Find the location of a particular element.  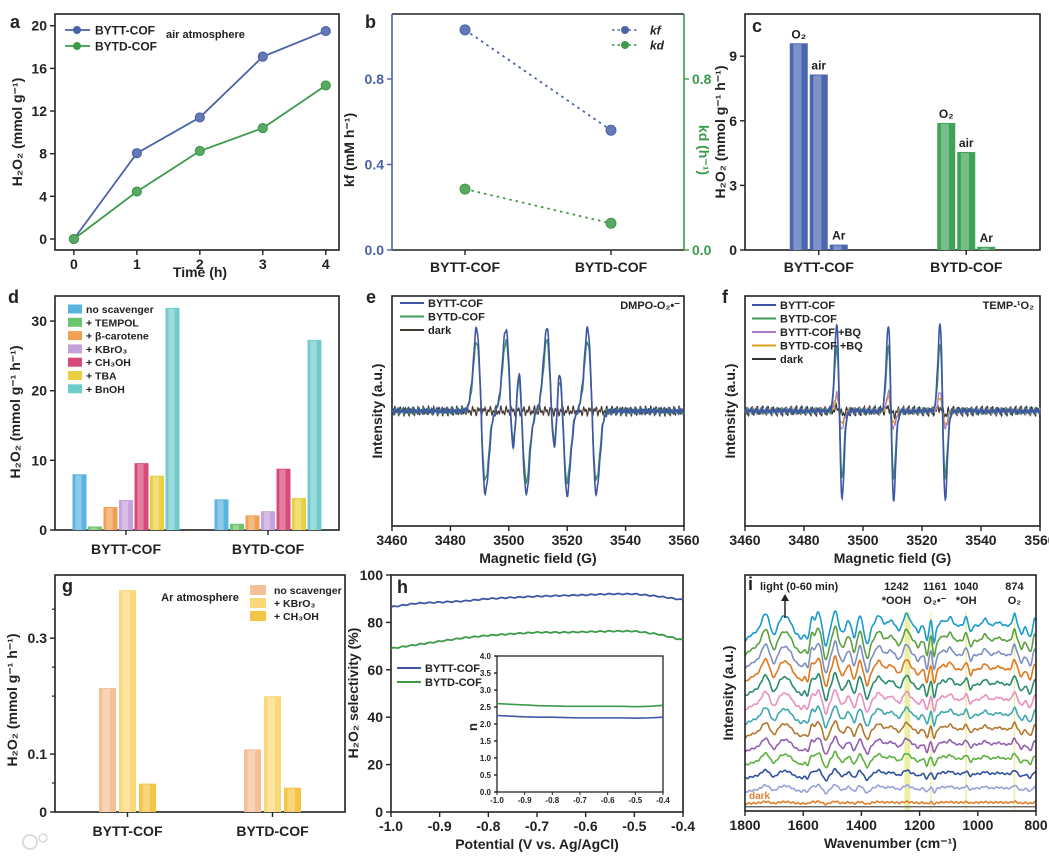

band-wavenumber: 1242 is located at coordinates (896, 587).